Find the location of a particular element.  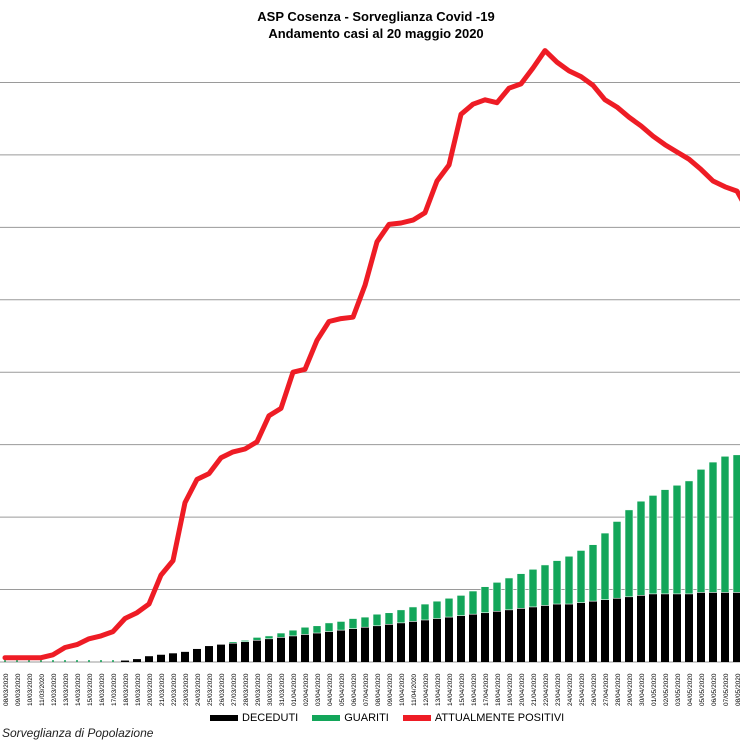

x-tick-label: 29/04/2020 is located at coordinates (630, 689).